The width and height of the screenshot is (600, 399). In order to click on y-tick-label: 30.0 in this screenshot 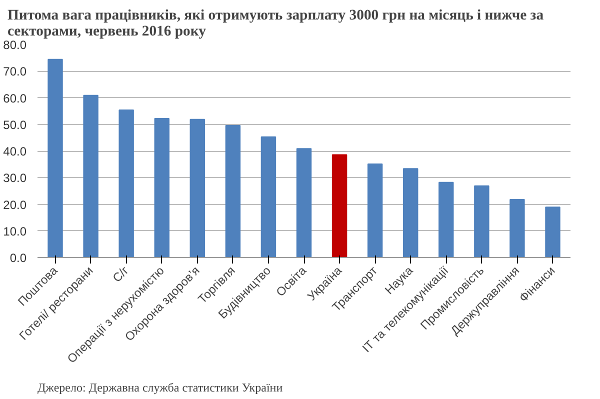, I will do `click(15, 178)`.